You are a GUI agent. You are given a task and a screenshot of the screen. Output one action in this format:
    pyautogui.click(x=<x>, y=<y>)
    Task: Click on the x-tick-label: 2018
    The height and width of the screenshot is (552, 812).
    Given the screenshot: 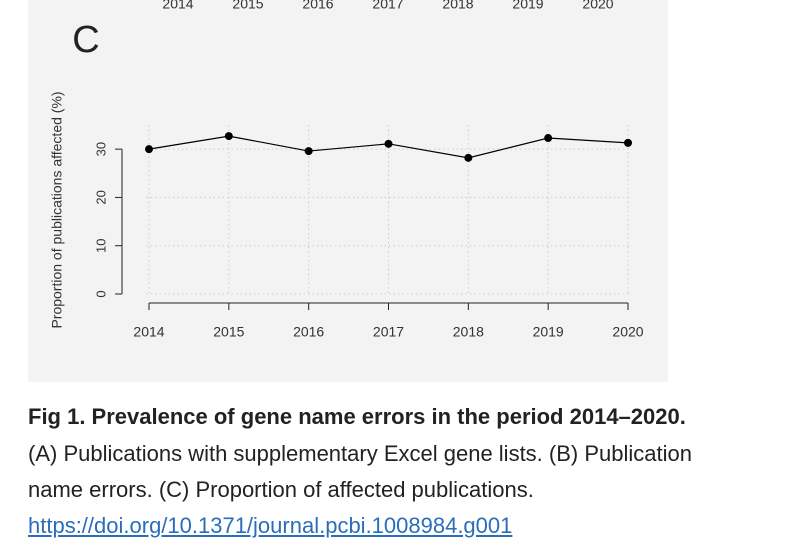 What is the action you would take?
    pyautogui.click(x=468, y=332)
    